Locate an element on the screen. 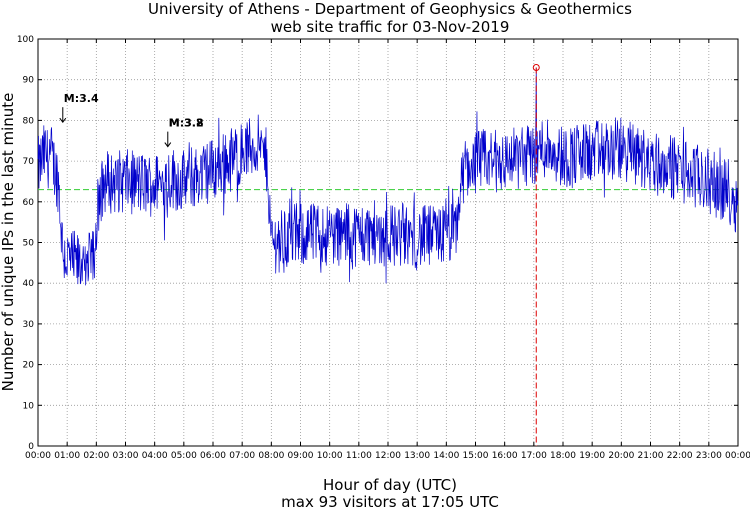  y-tick-label: 10 is located at coordinates (29, 406).